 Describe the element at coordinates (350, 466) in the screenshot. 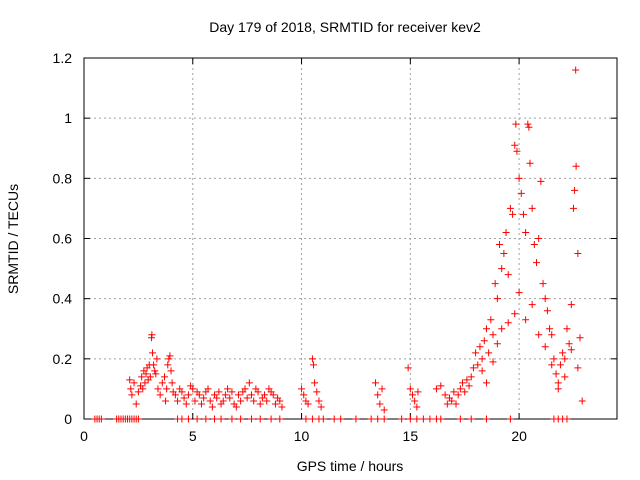

I see `x-axis-title: GPS time / hours` at that location.